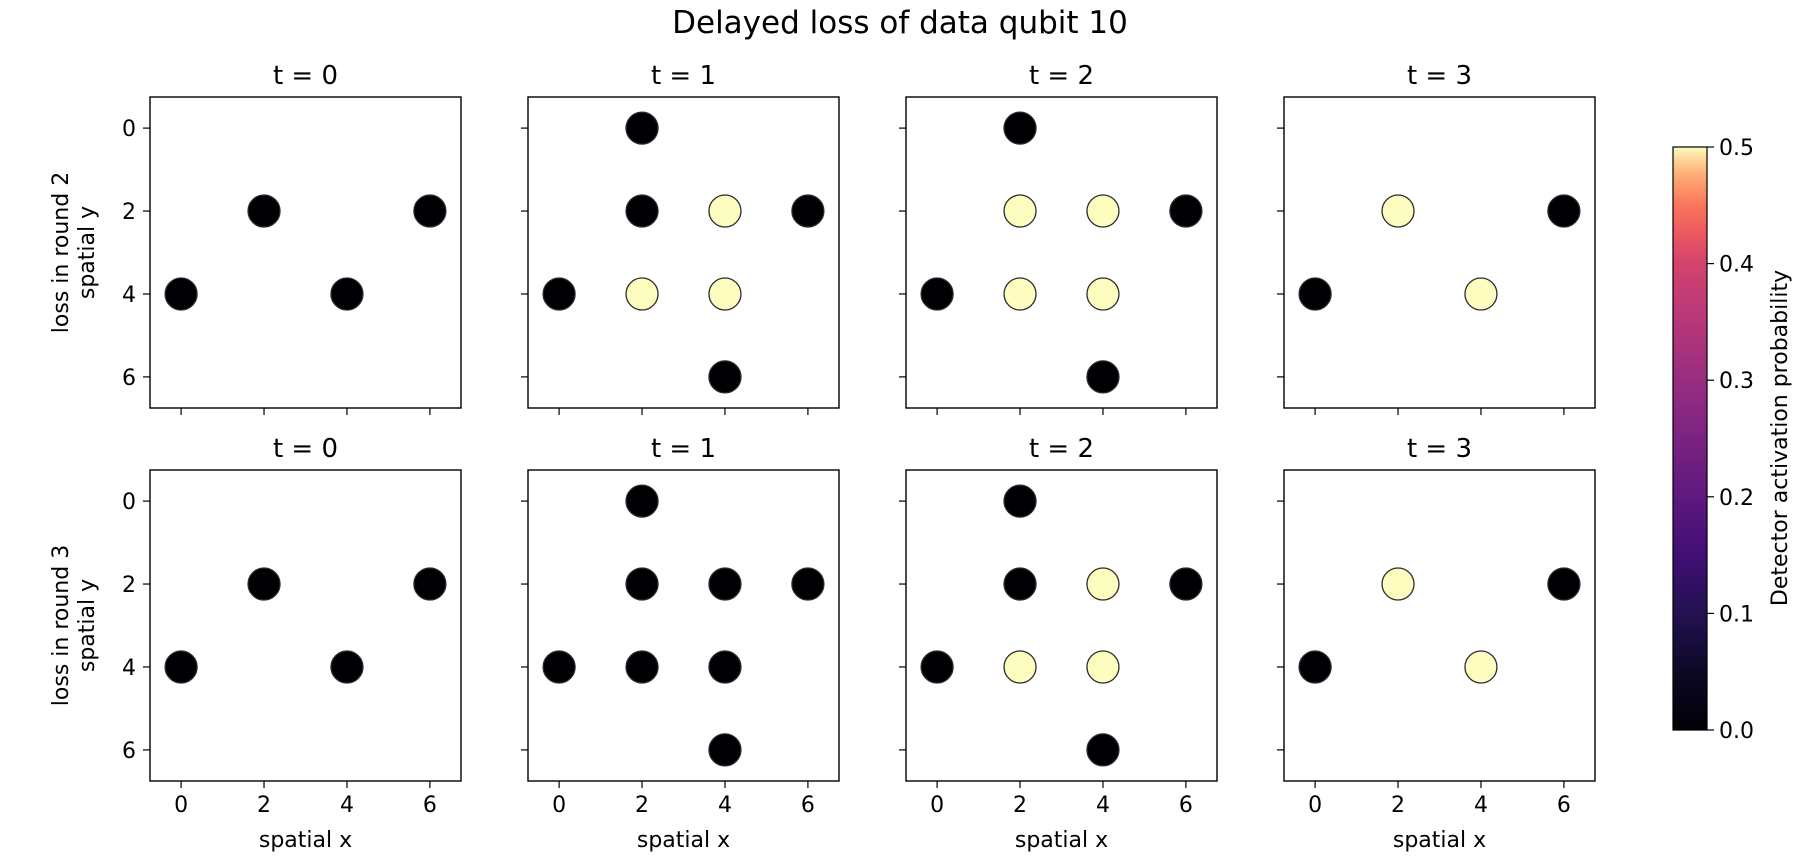 The image size is (1800, 864). Describe the element at coordinates (1736, 148) in the screenshot. I see `colorbar-tick-label: 0.5` at that location.